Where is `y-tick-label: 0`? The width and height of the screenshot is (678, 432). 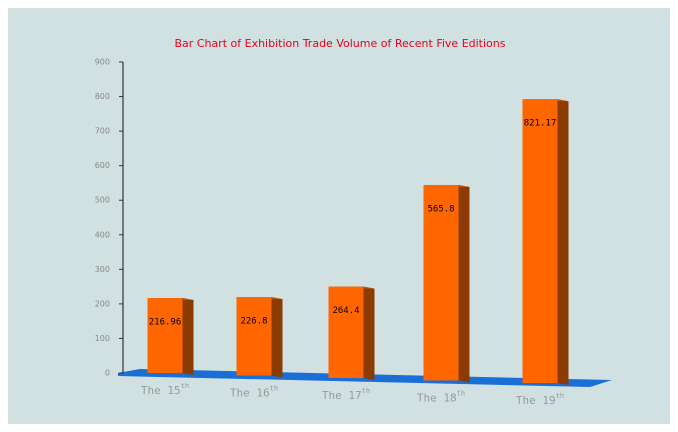 y-tick-label: 0 is located at coordinates (107, 373).